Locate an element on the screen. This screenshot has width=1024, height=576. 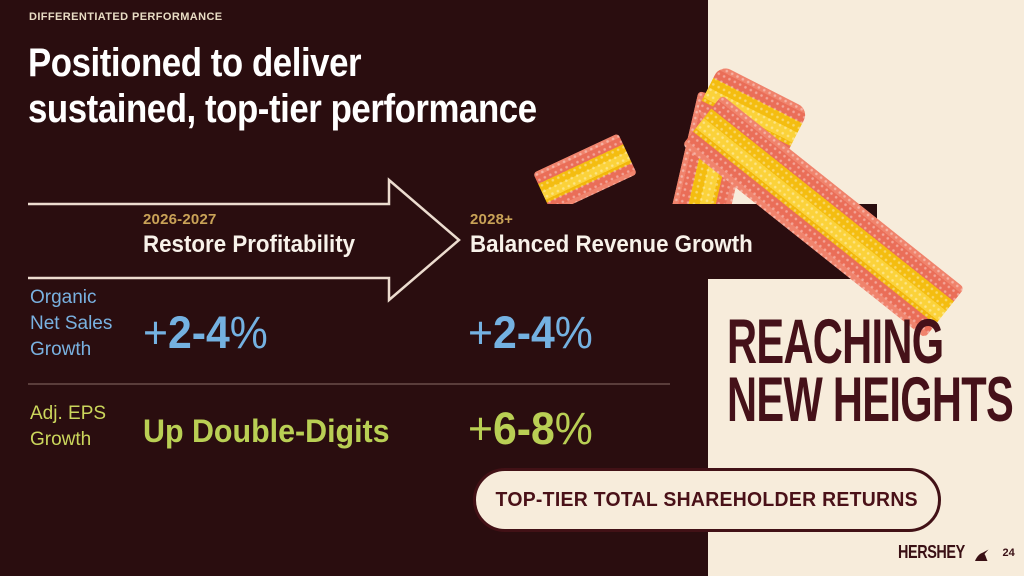
shareholder-returns-pill: TOP-TIER TOTAL SHAREHOLDER RETURNS is located at coordinates (707, 500).